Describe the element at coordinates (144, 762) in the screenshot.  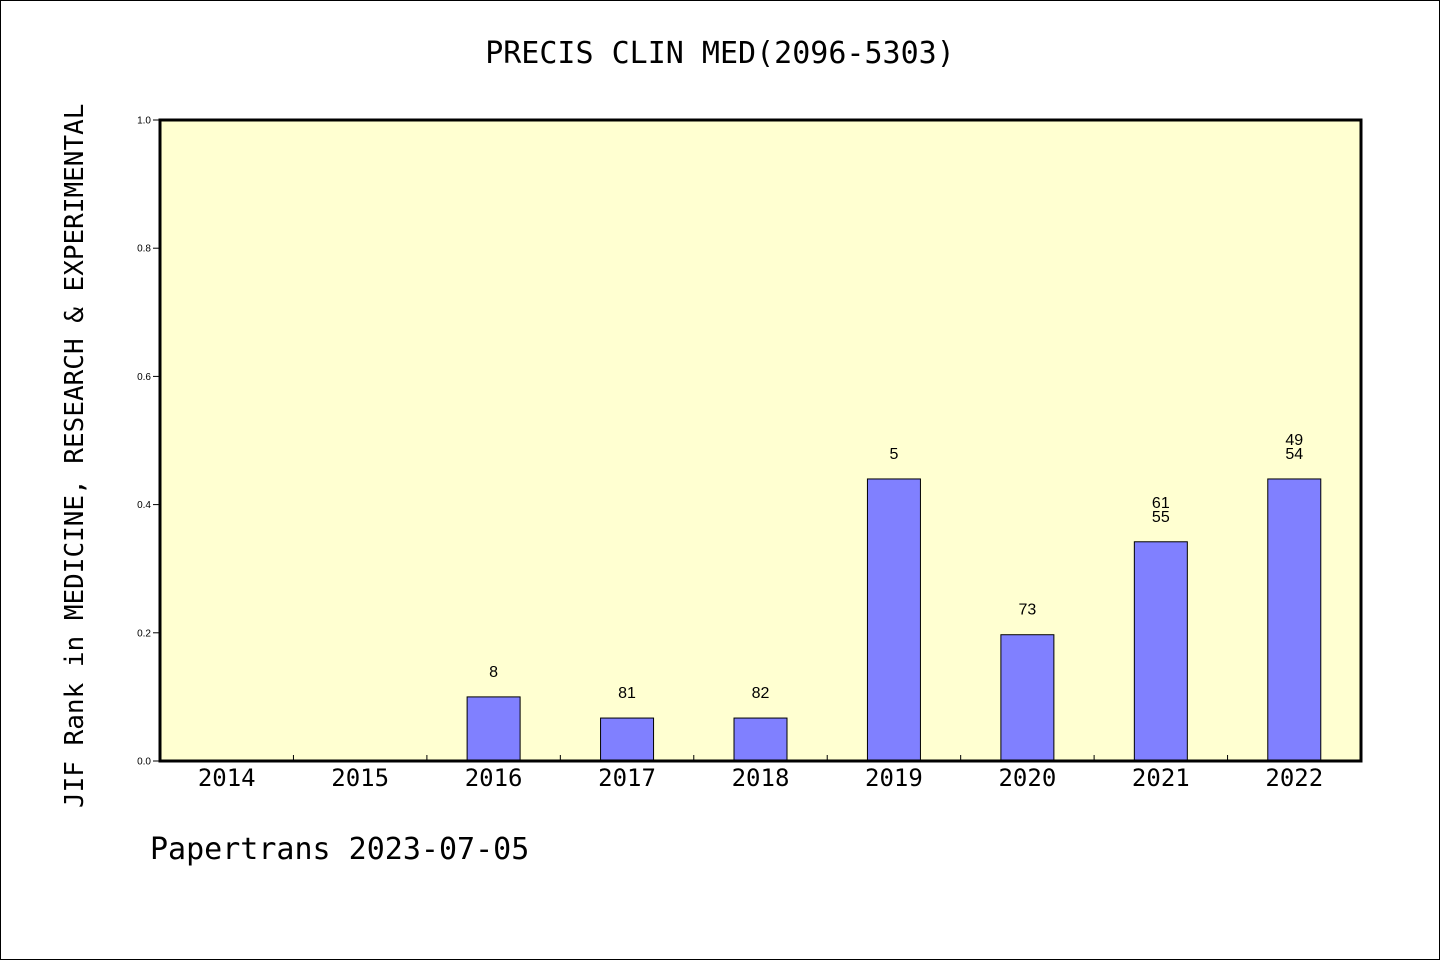
I see `y-tick-label: 0.0` at that location.